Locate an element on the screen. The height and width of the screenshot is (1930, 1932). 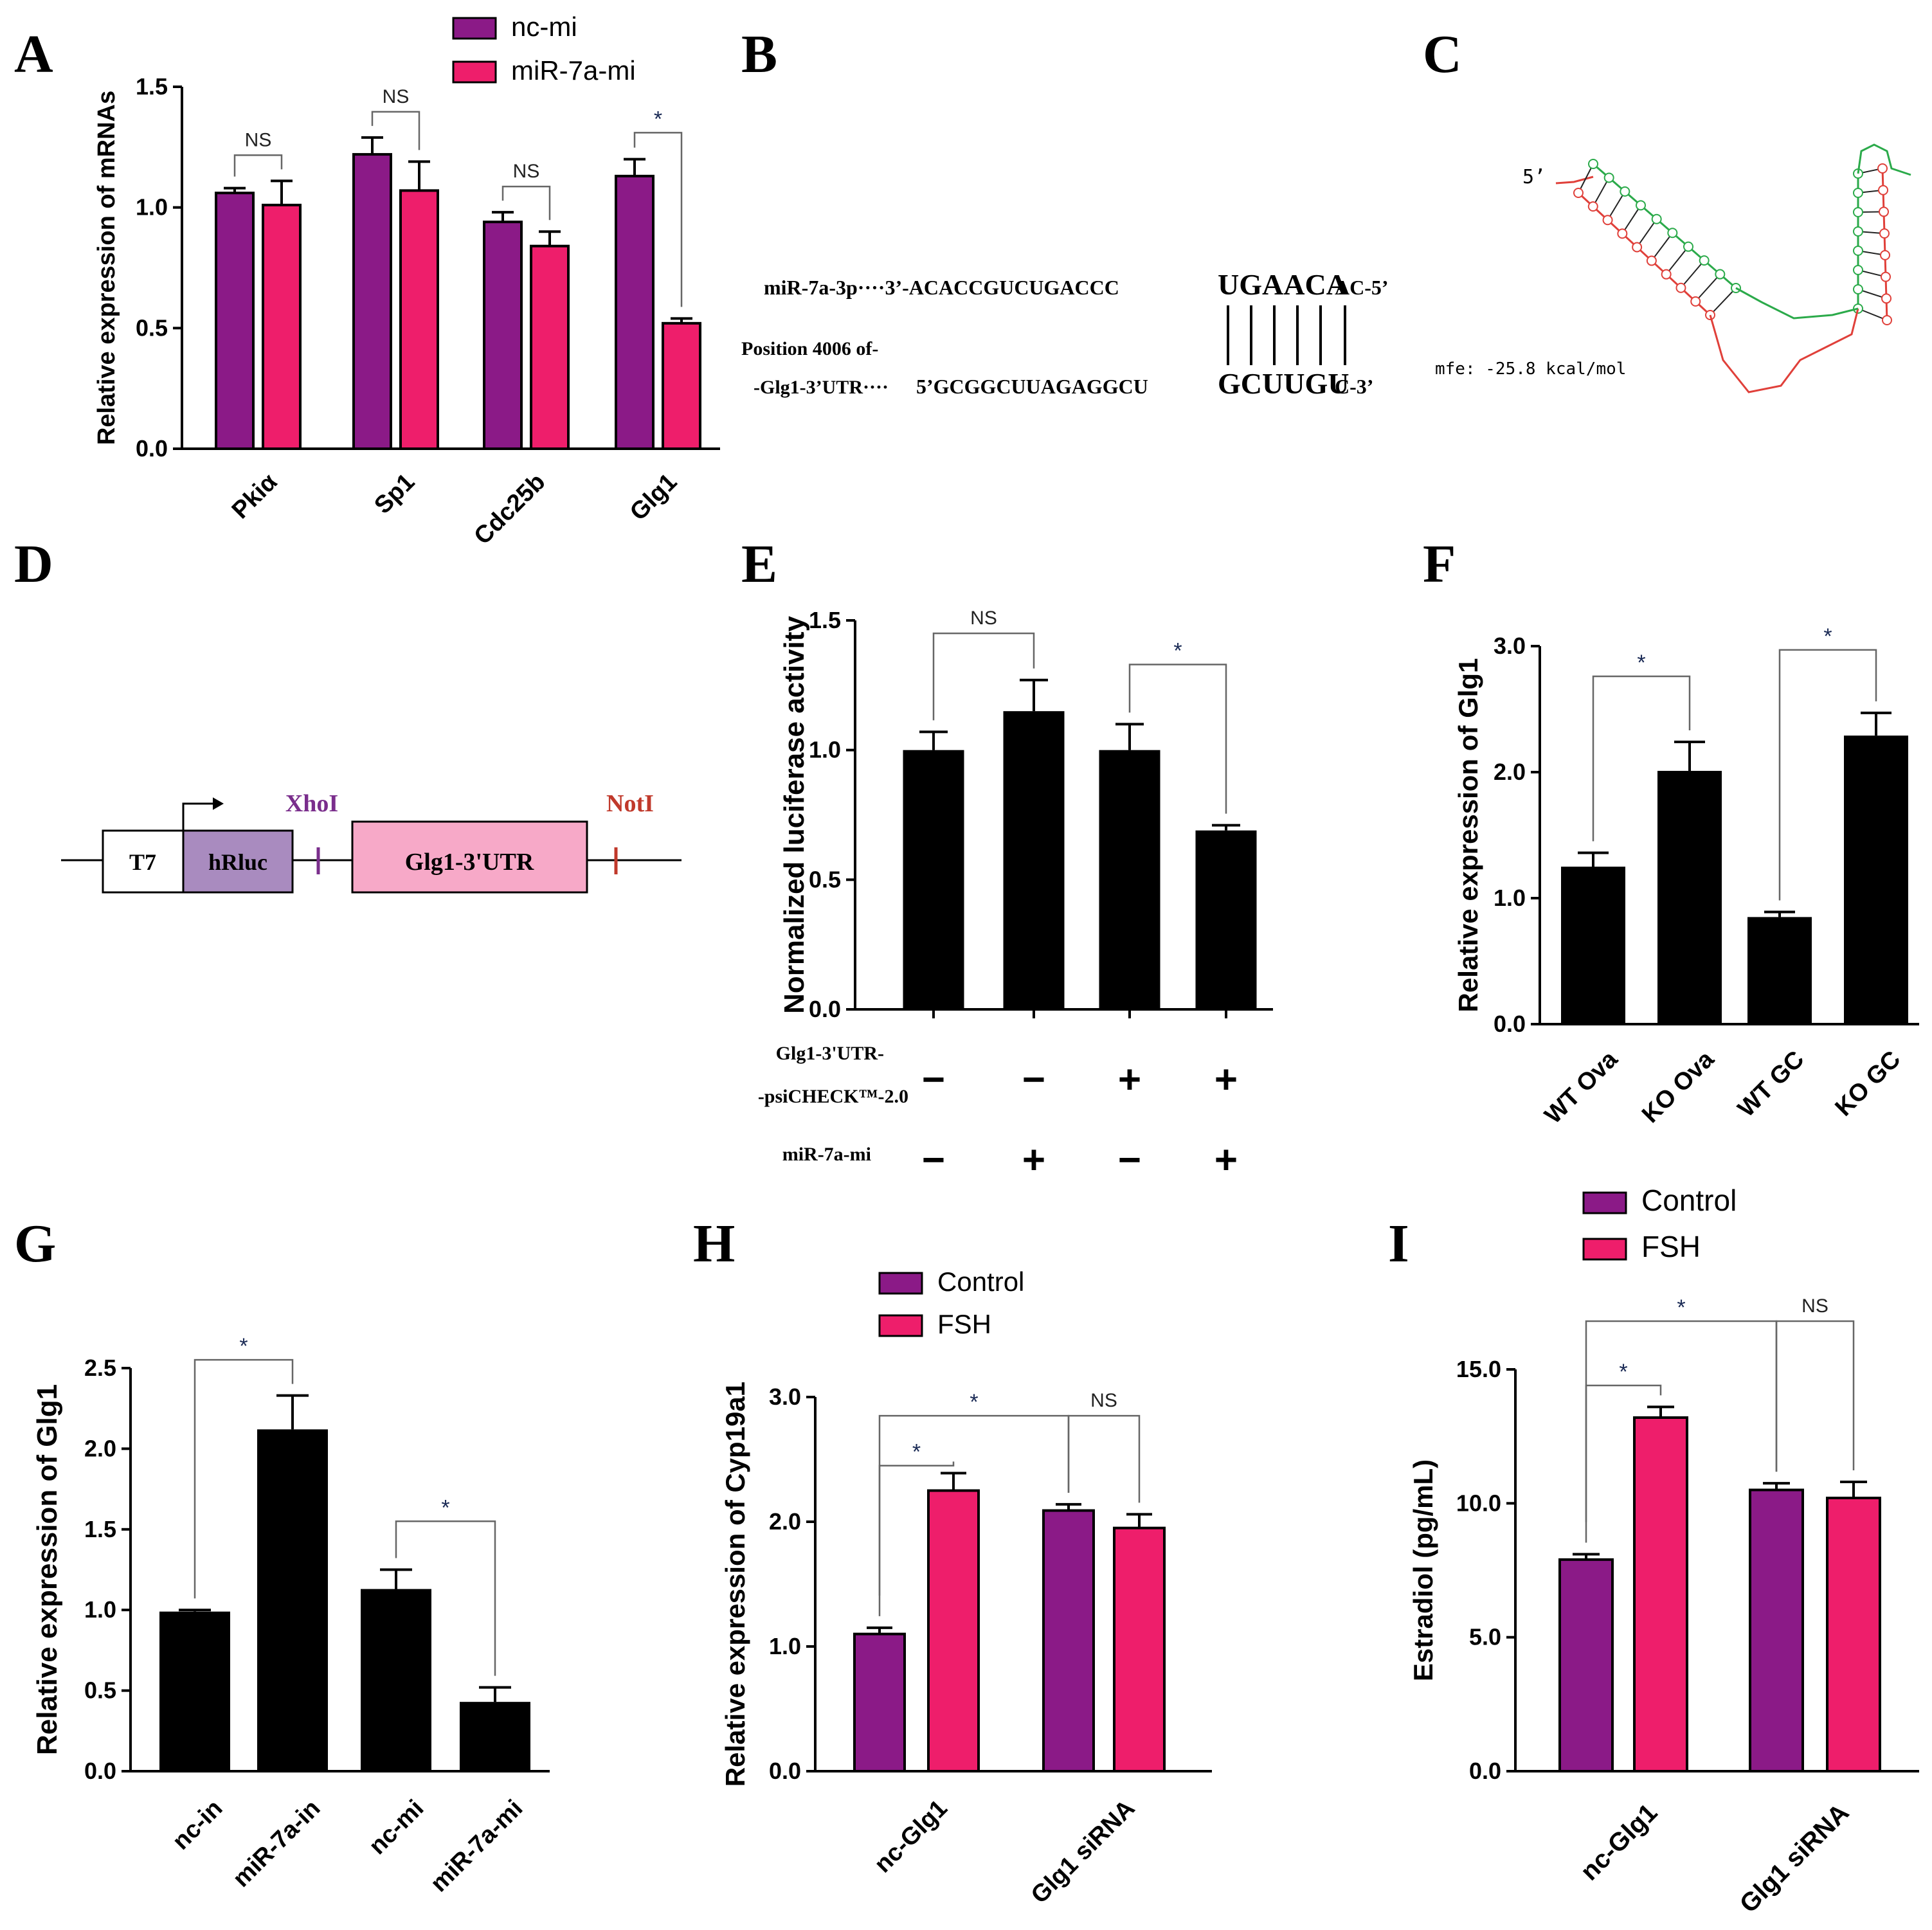
x-category-label: nc-in is located at coordinates (197, 1825).